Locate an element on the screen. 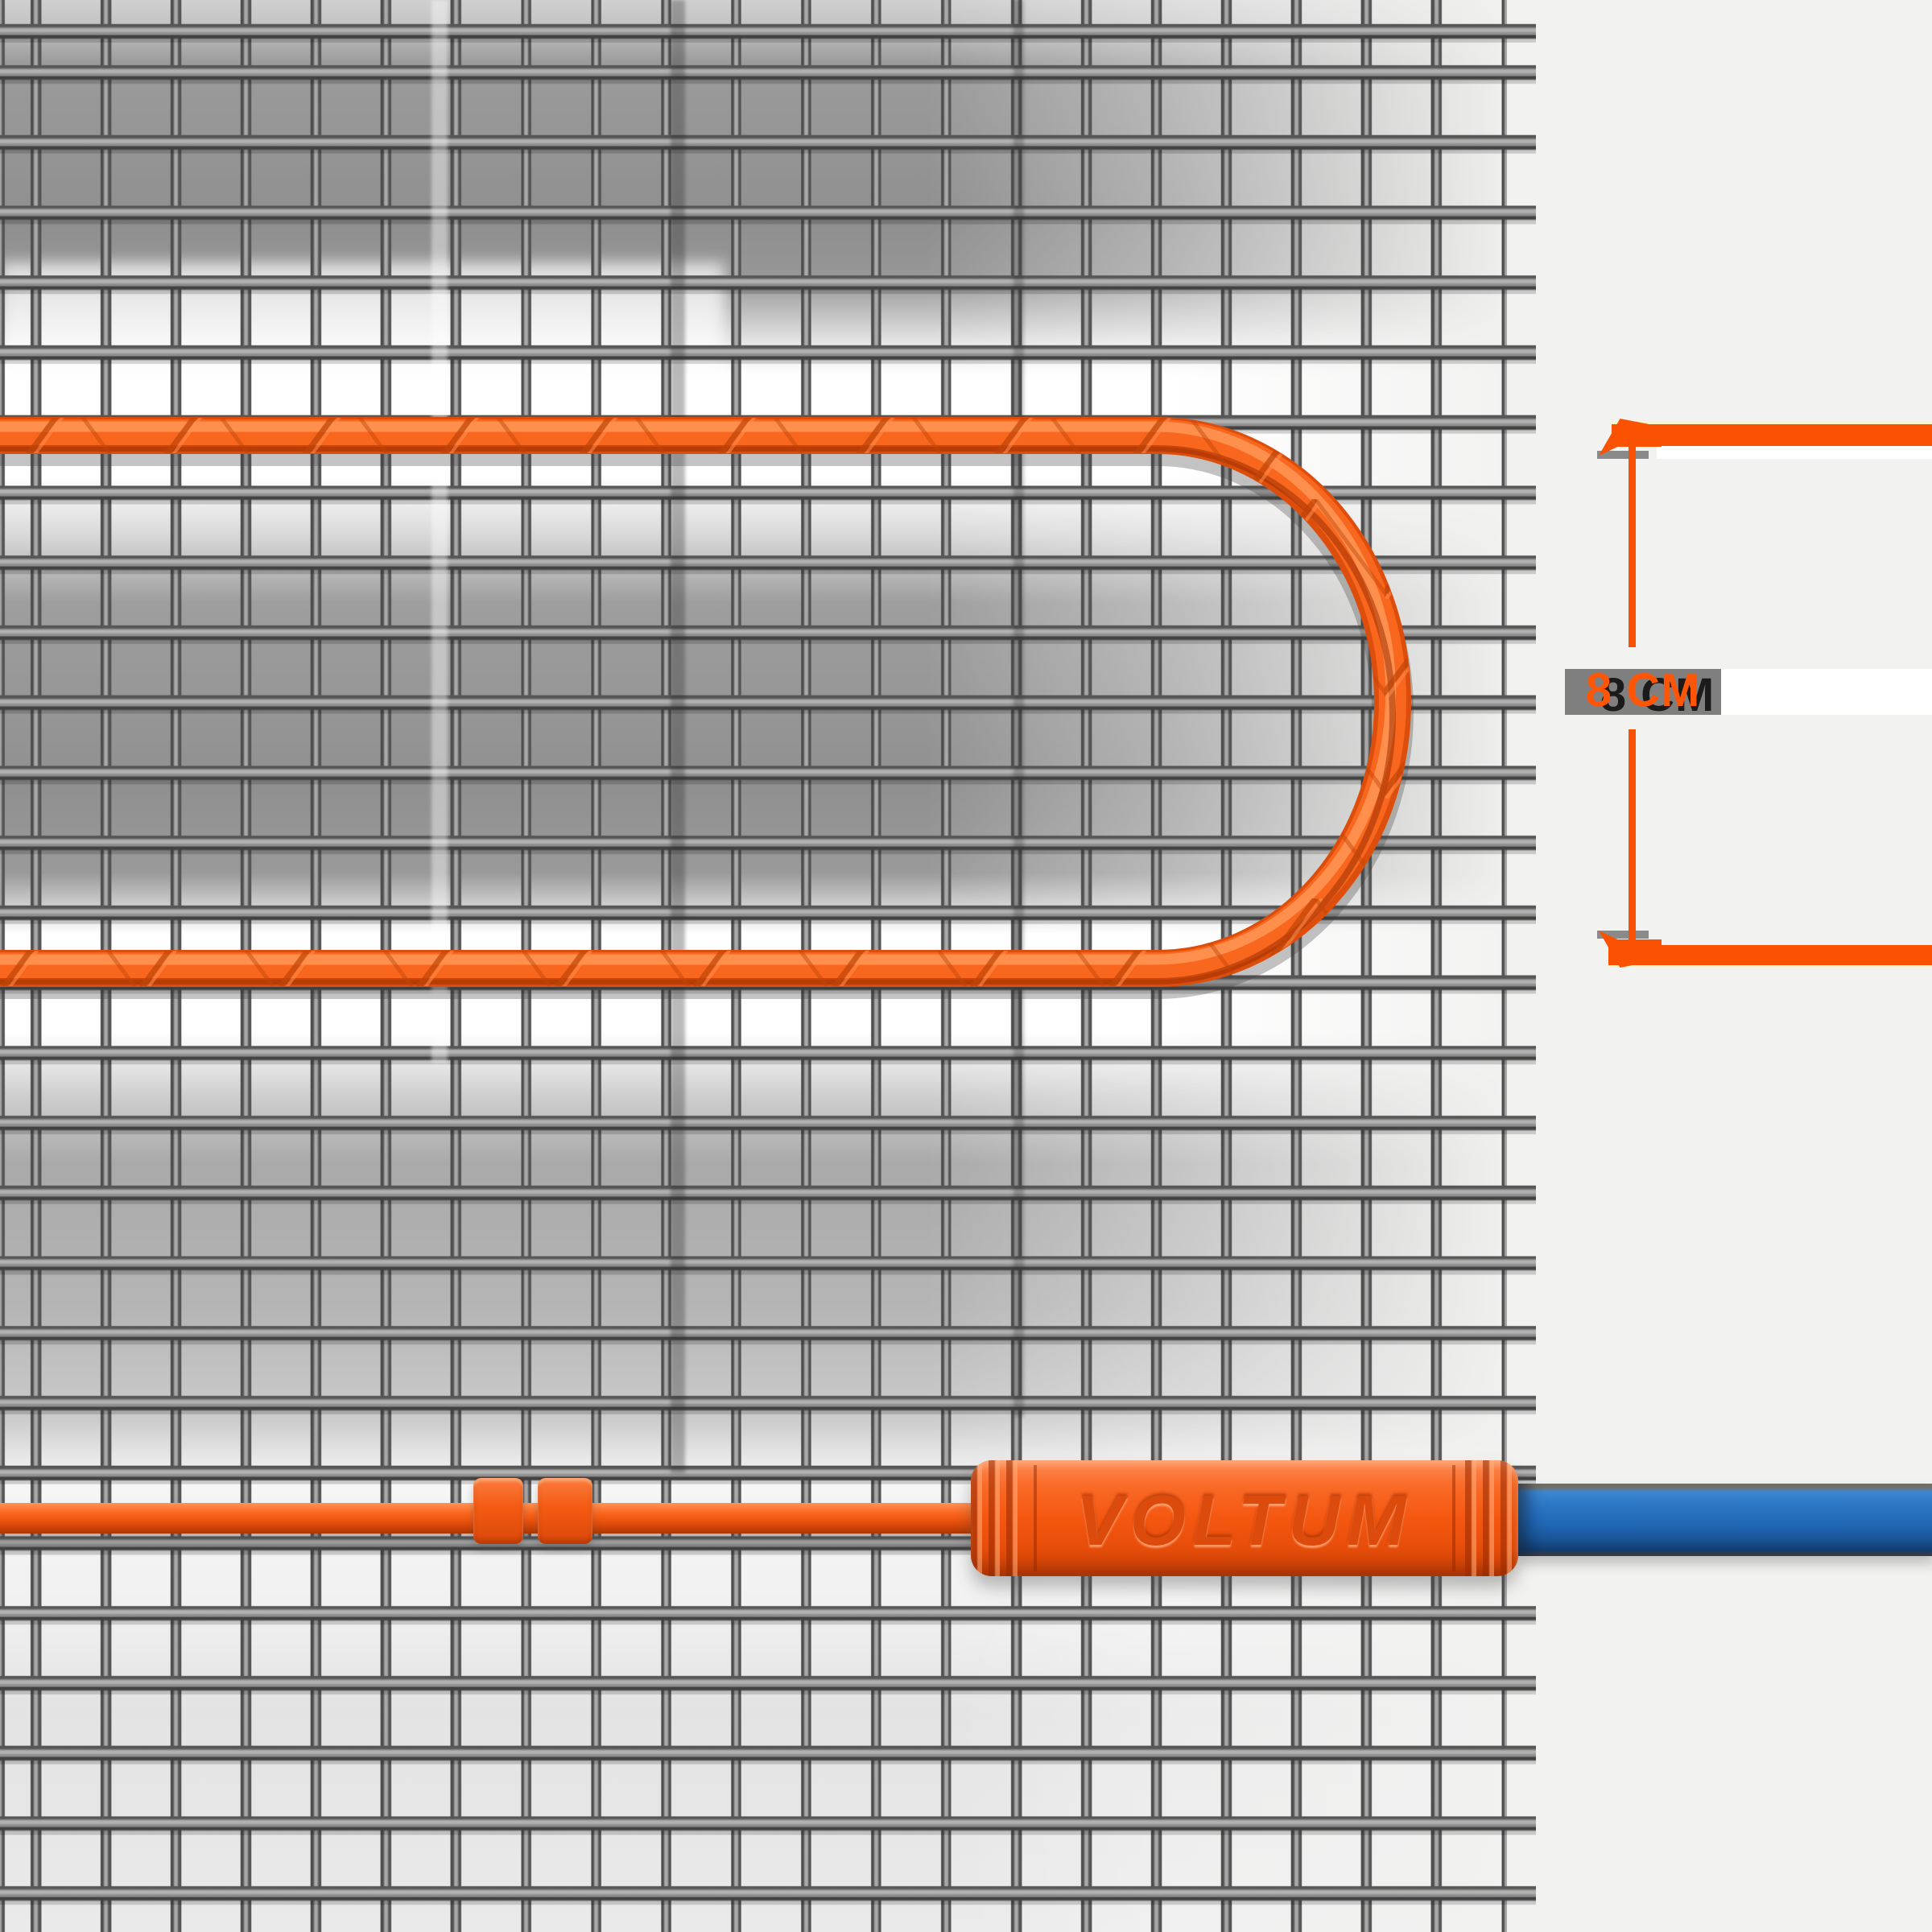  power-lead-cable is located at coordinates (1724, 1520).